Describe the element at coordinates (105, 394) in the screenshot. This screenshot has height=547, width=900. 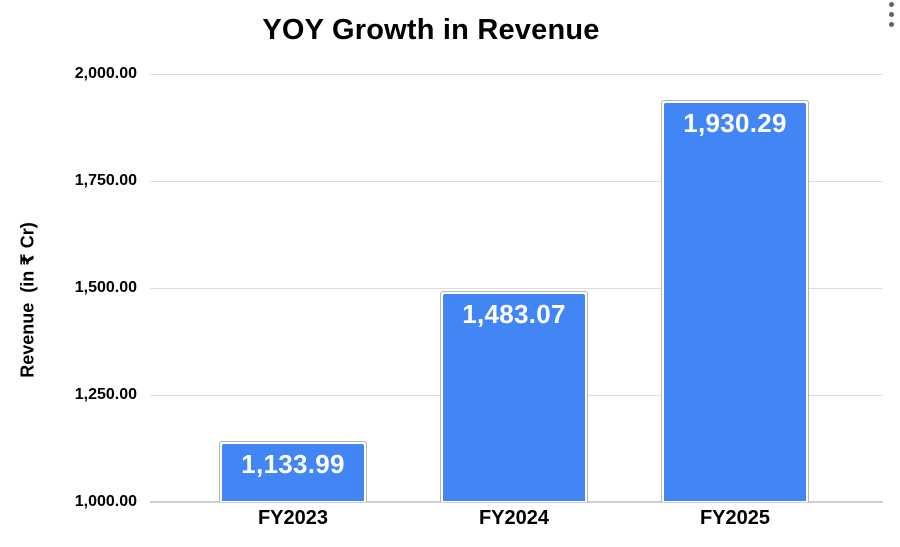
I see `y-axis-tick-label: 1,250.00` at that location.